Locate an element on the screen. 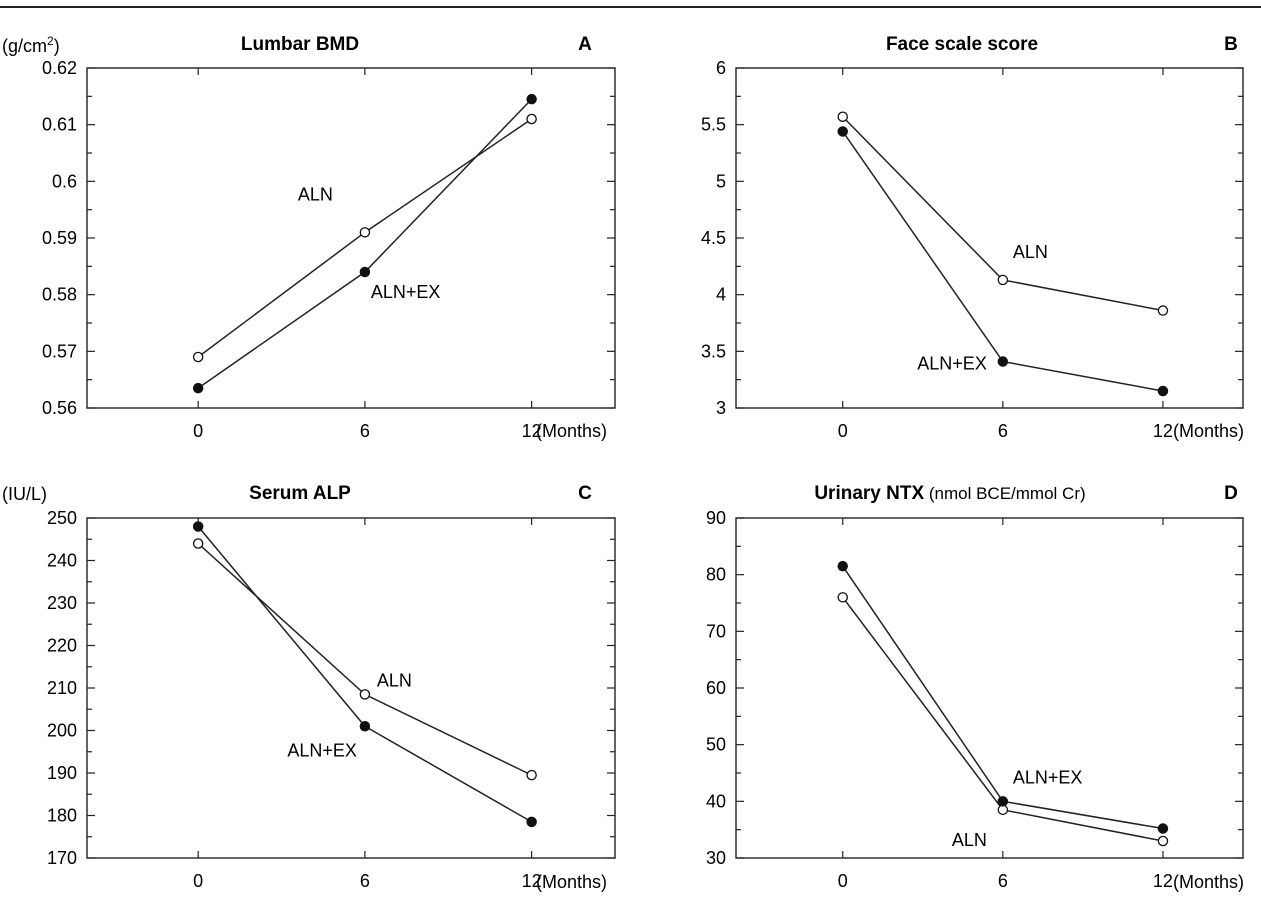  y-tick-label: 170 is located at coordinates (62, 858).